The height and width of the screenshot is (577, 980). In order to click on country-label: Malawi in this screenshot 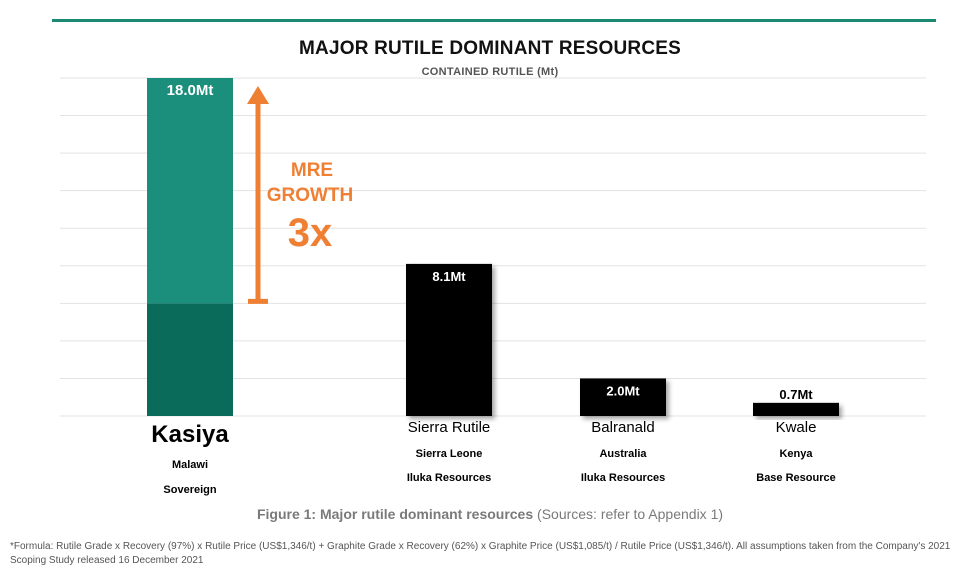, I will do `click(190, 465)`.